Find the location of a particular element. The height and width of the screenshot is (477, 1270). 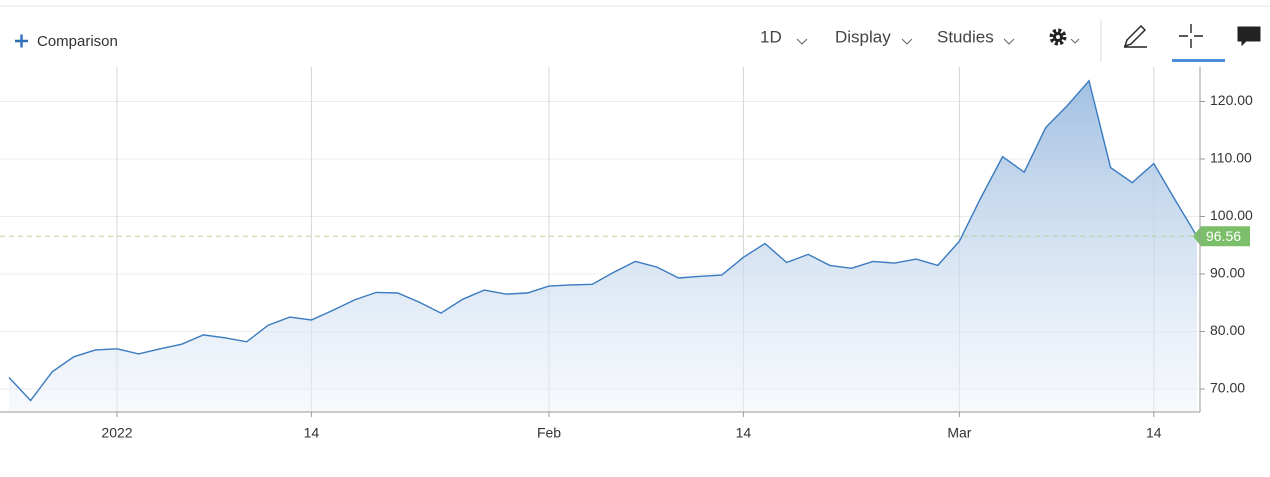

interval-label: 1D is located at coordinates (771, 36).